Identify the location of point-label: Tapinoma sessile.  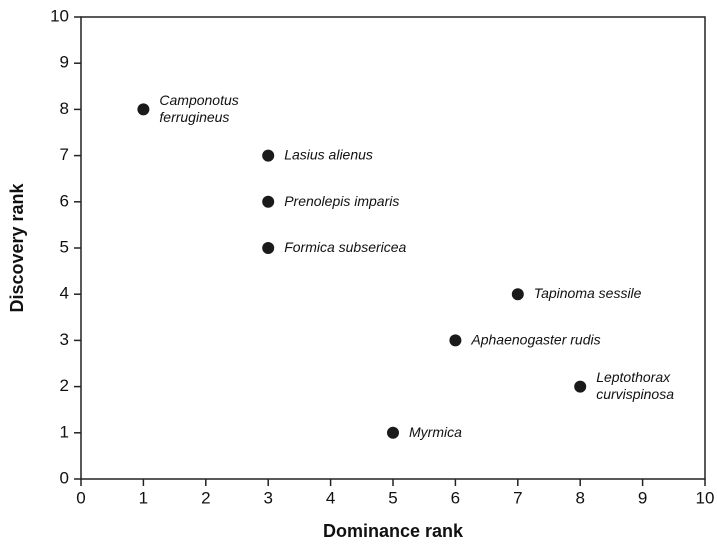
(588, 293).